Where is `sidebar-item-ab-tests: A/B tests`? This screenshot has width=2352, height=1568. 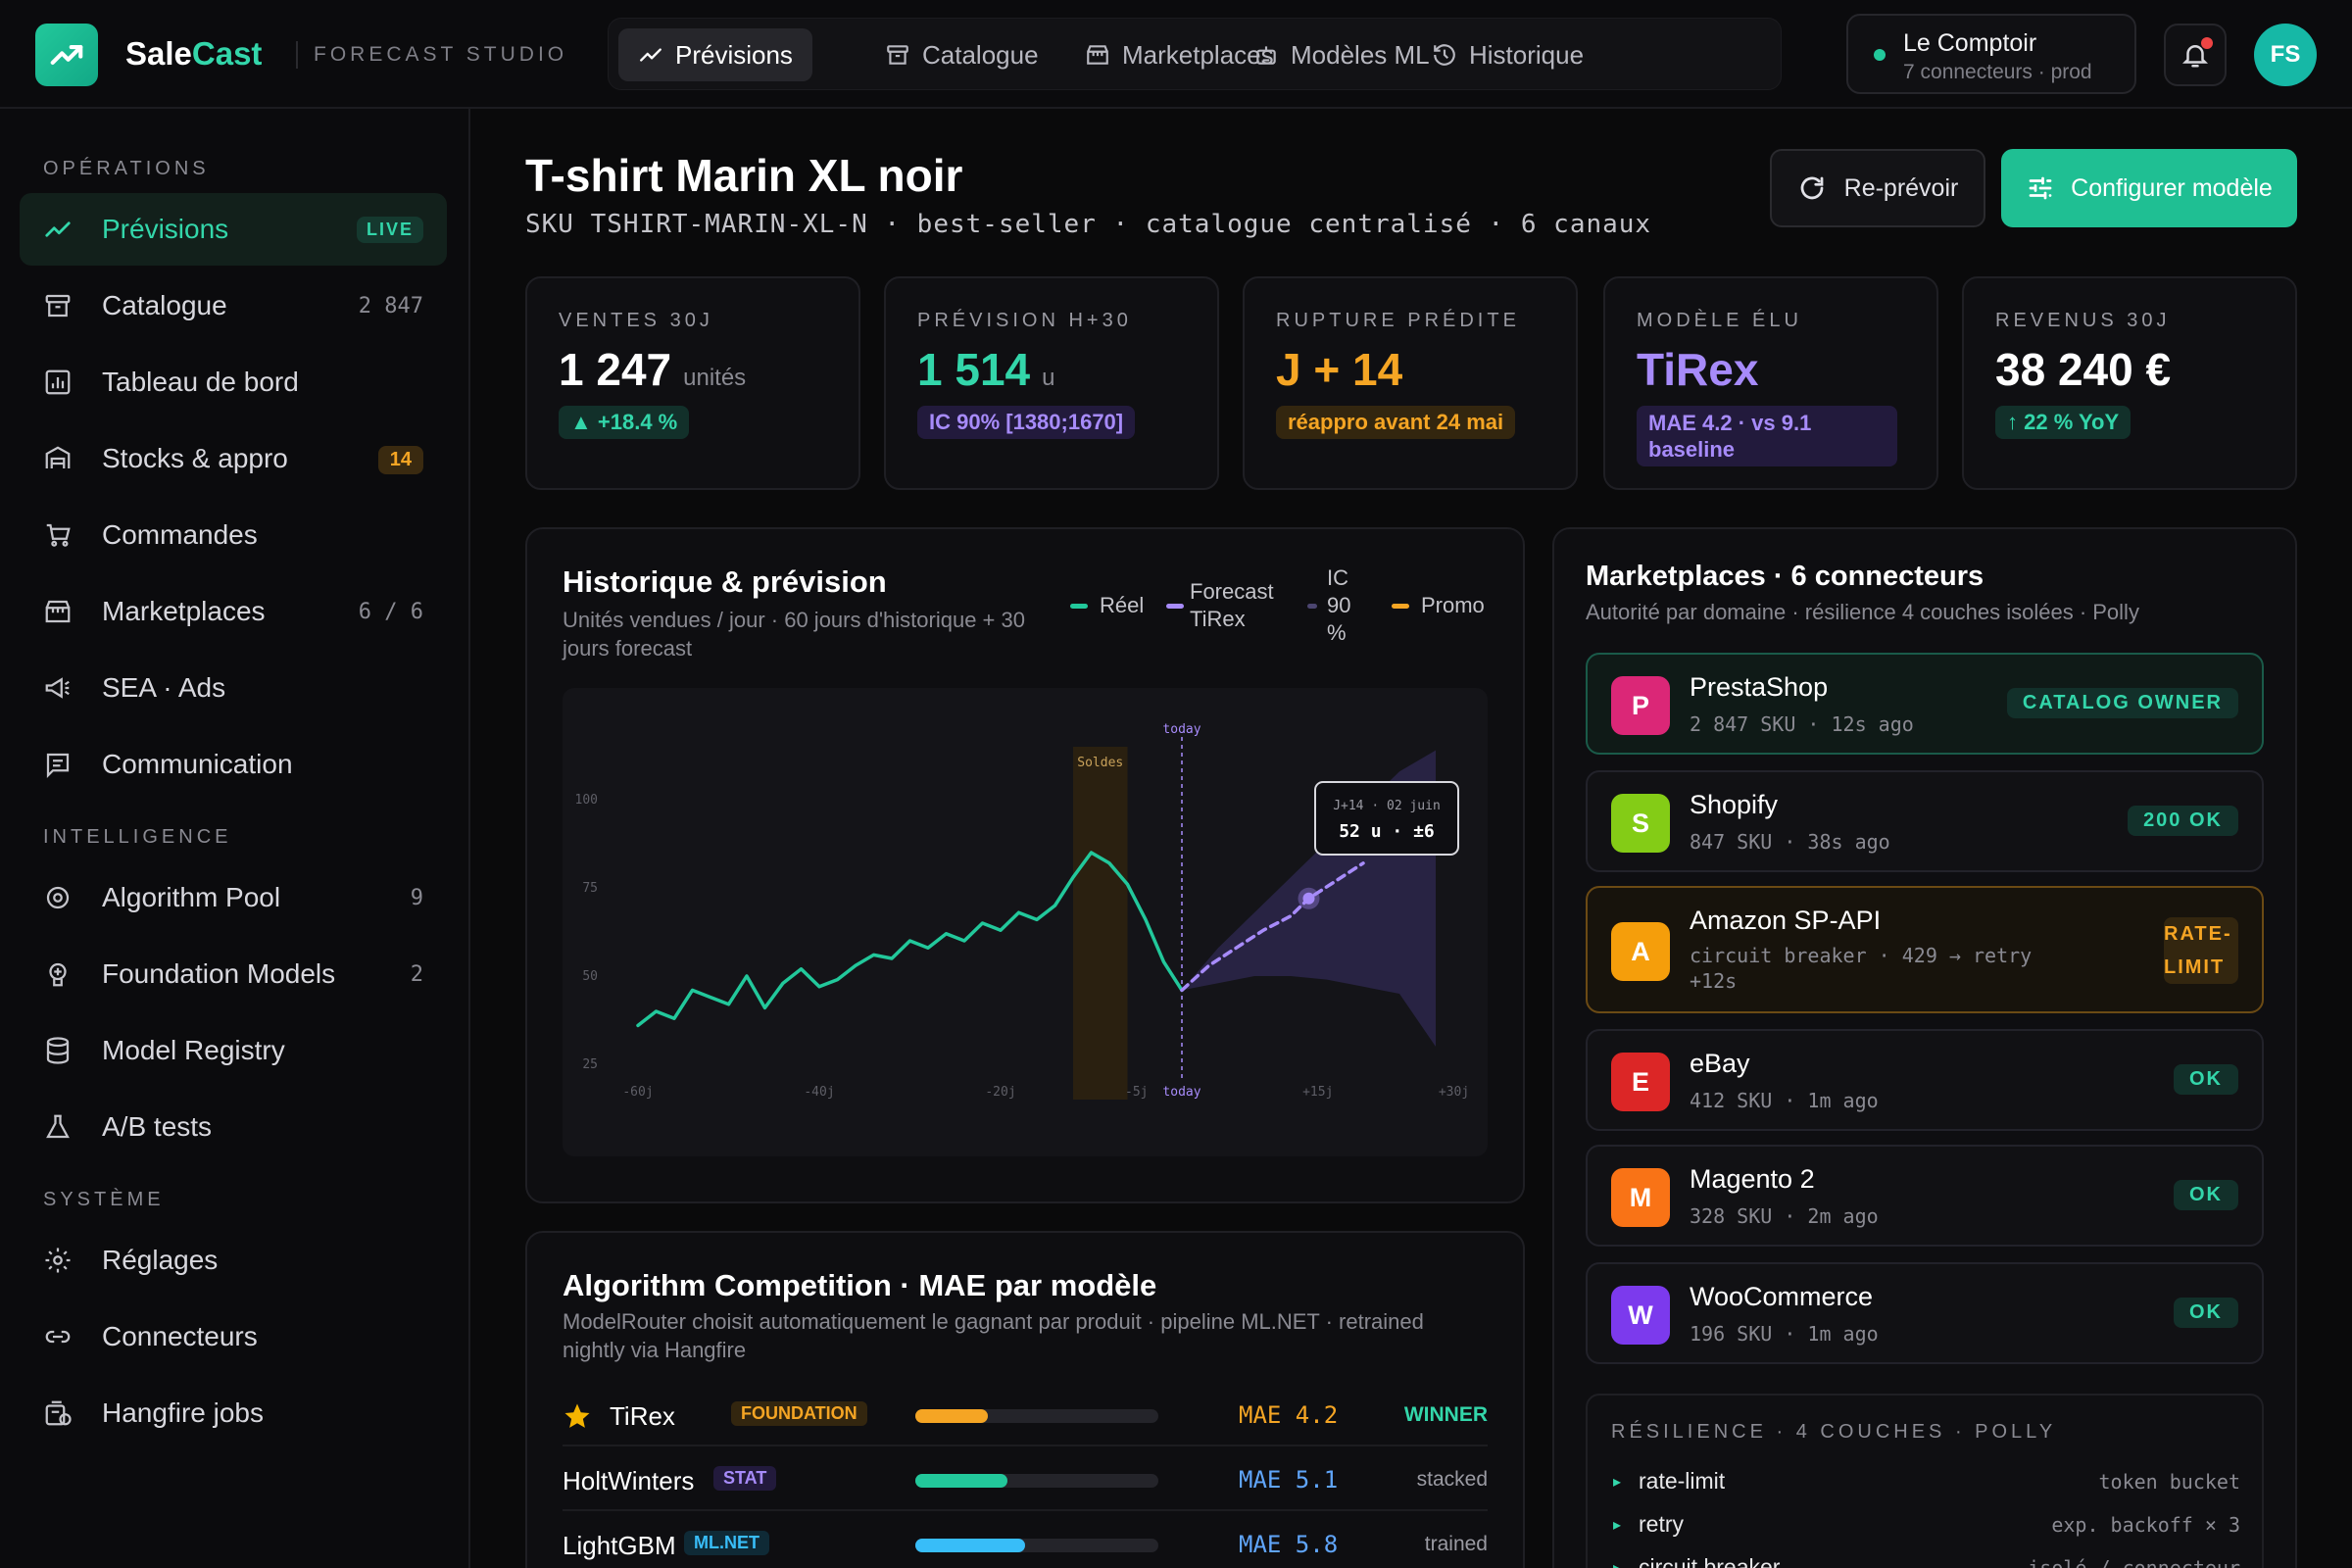
sidebar-item-ab-tests: A/B tests is located at coordinates (233, 1127).